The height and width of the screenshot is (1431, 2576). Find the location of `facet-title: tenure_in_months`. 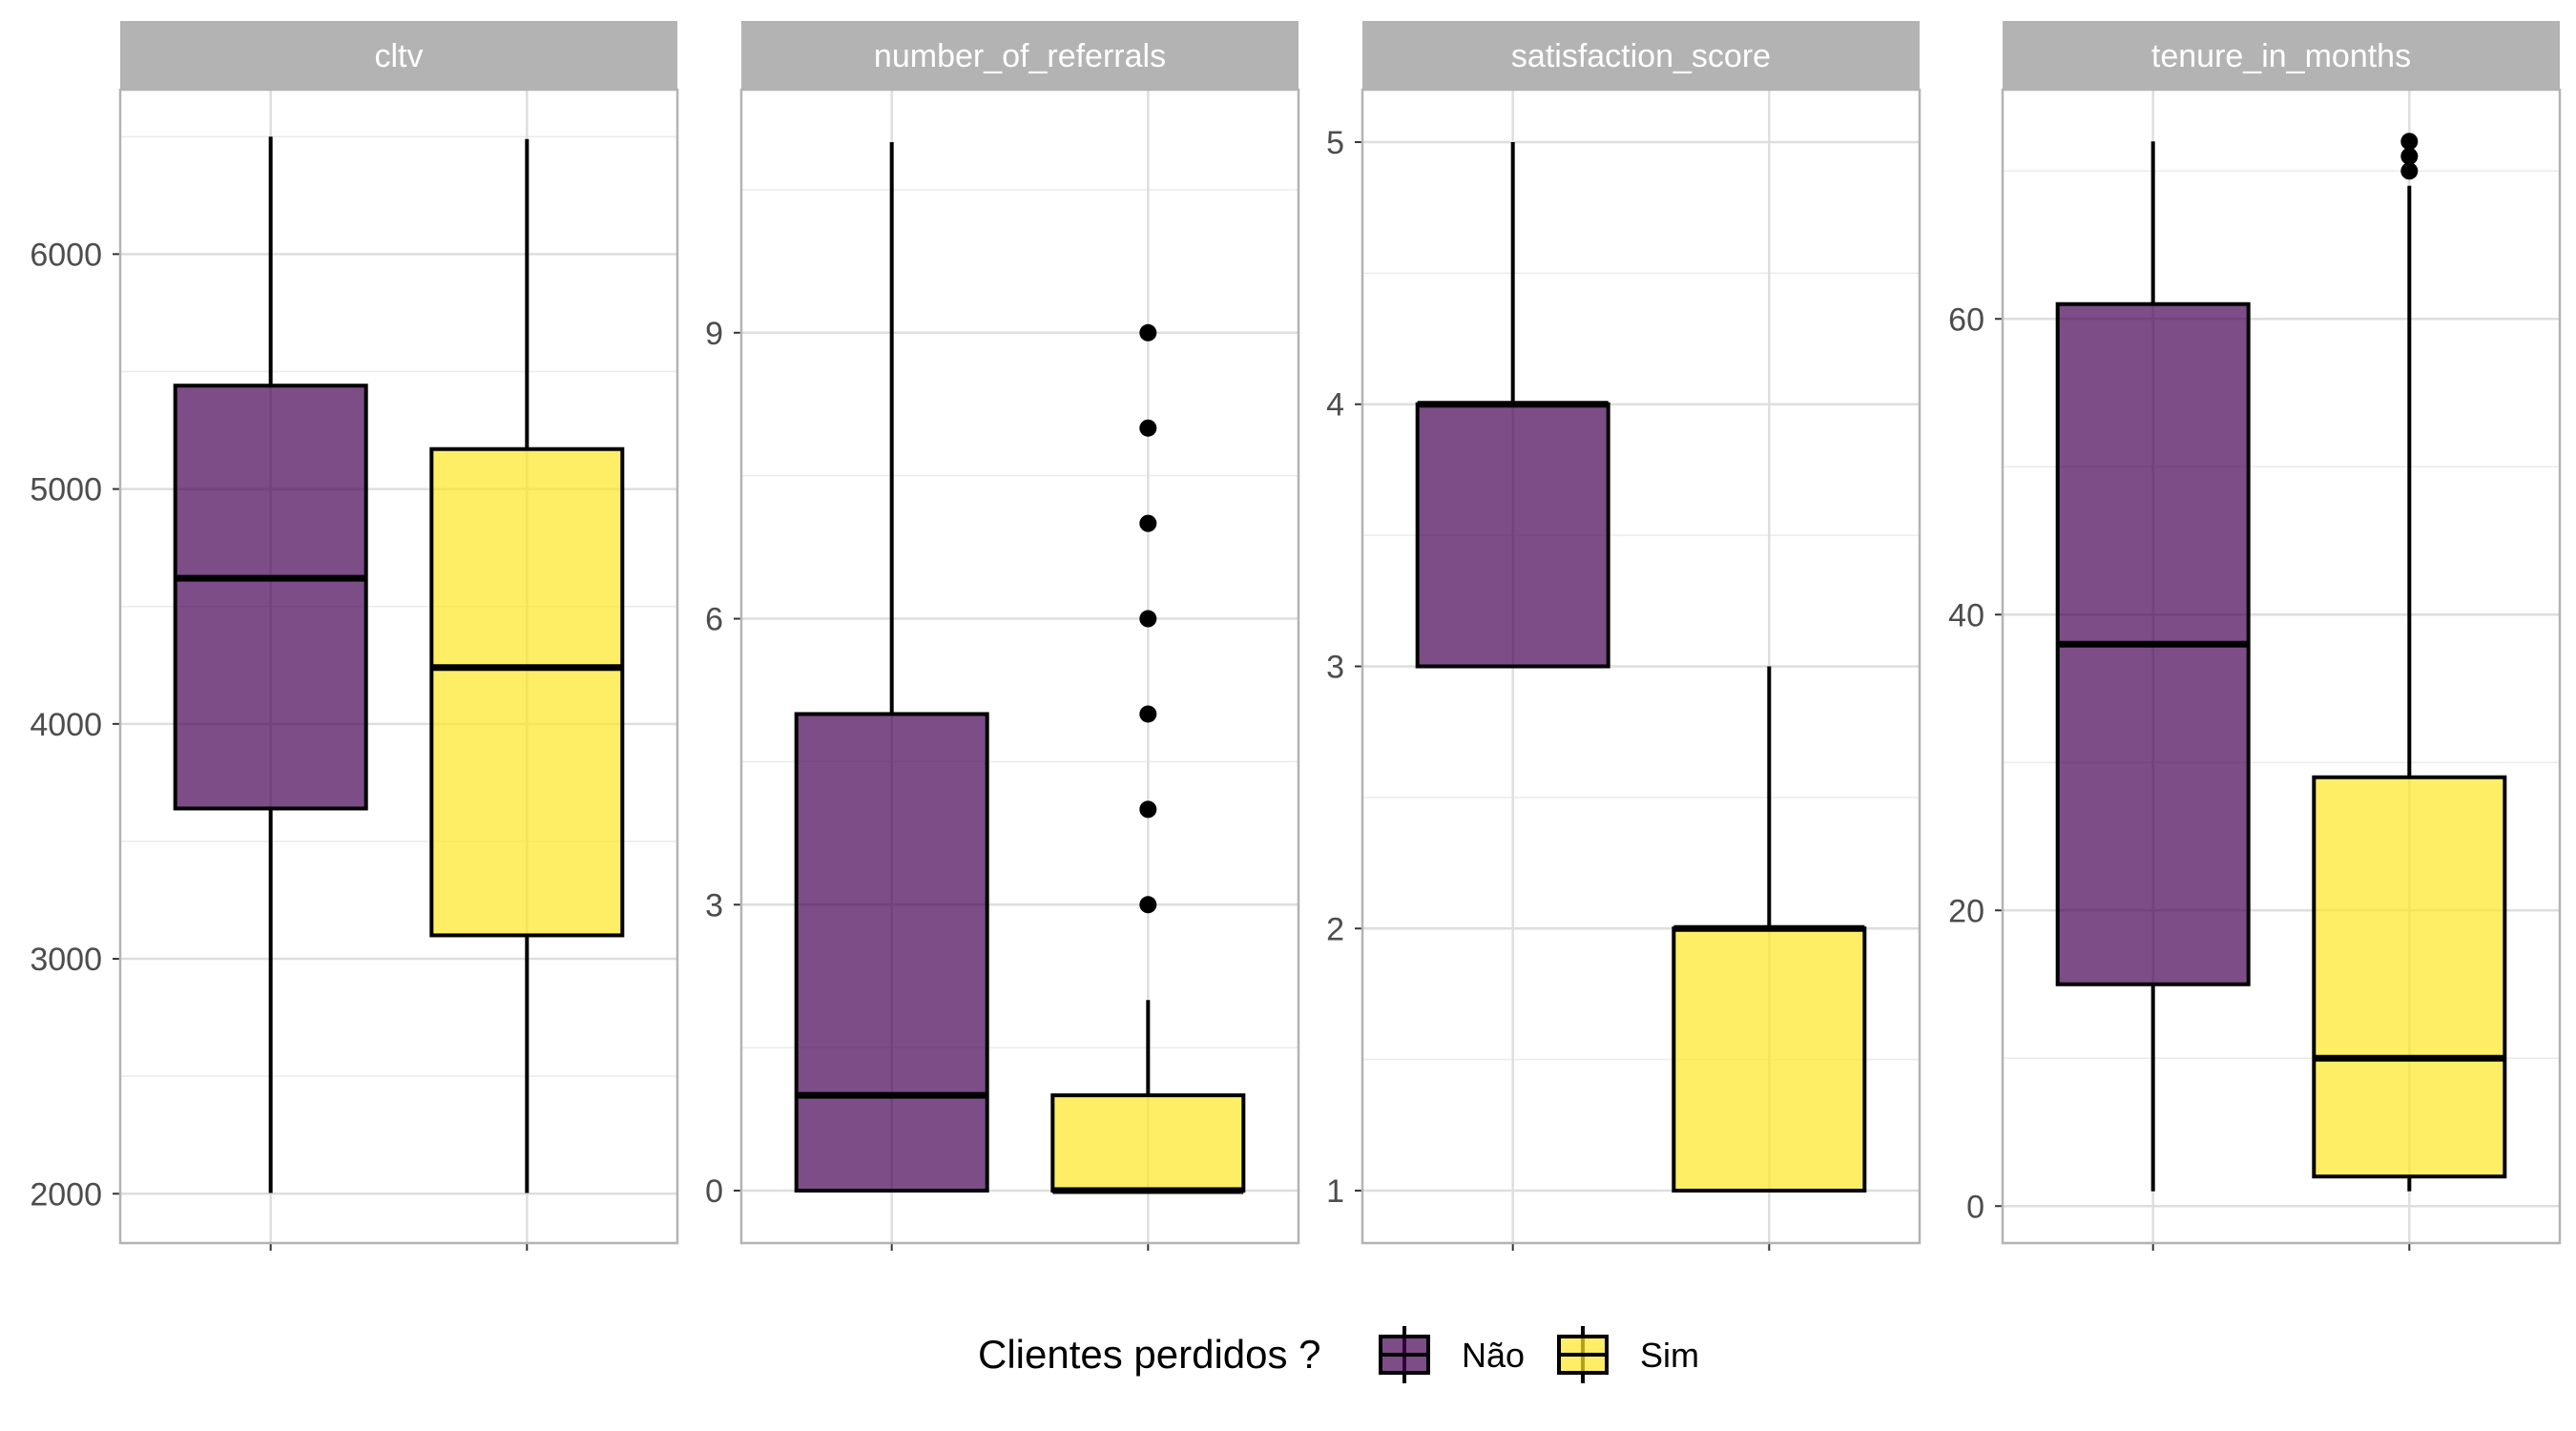

facet-title: tenure_in_months is located at coordinates (2281, 56).